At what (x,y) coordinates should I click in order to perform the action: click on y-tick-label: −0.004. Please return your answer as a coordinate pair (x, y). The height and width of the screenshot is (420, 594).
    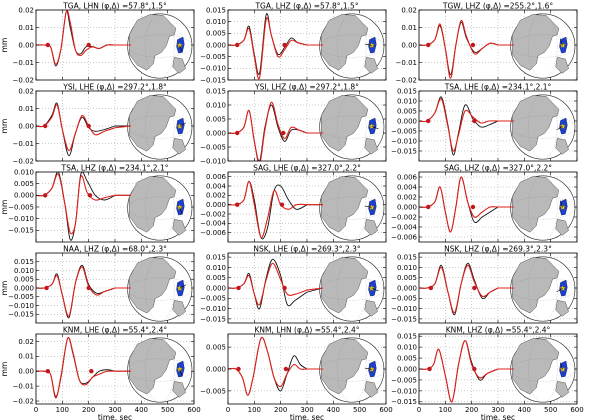
    Looking at the image, I should click on (213, 224).